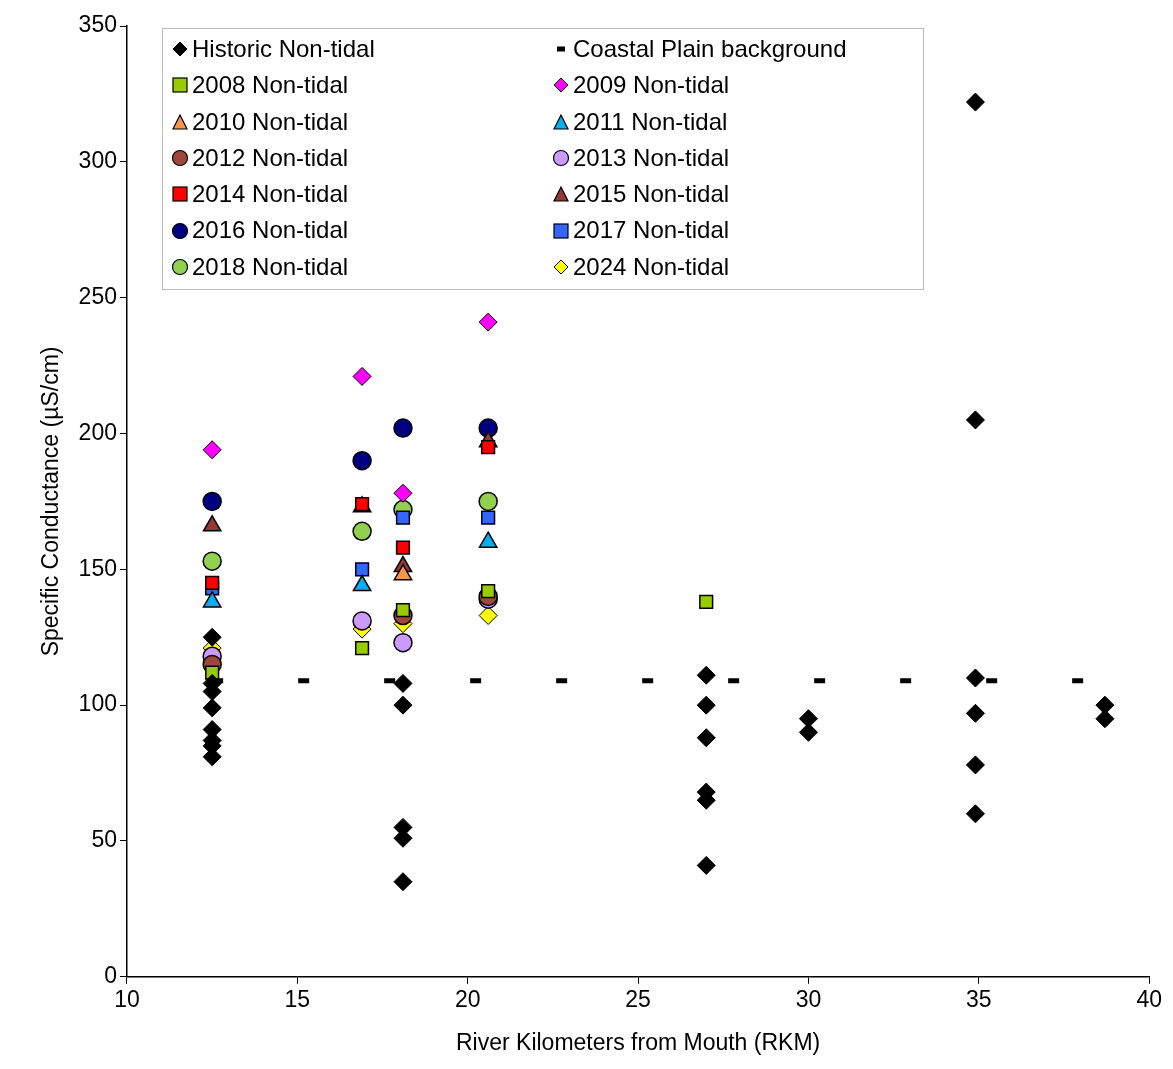  What do you see at coordinates (710, 49) in the screenshot?
I see `legend-label: Coastal Plain background` at bounding box center [710, 49].